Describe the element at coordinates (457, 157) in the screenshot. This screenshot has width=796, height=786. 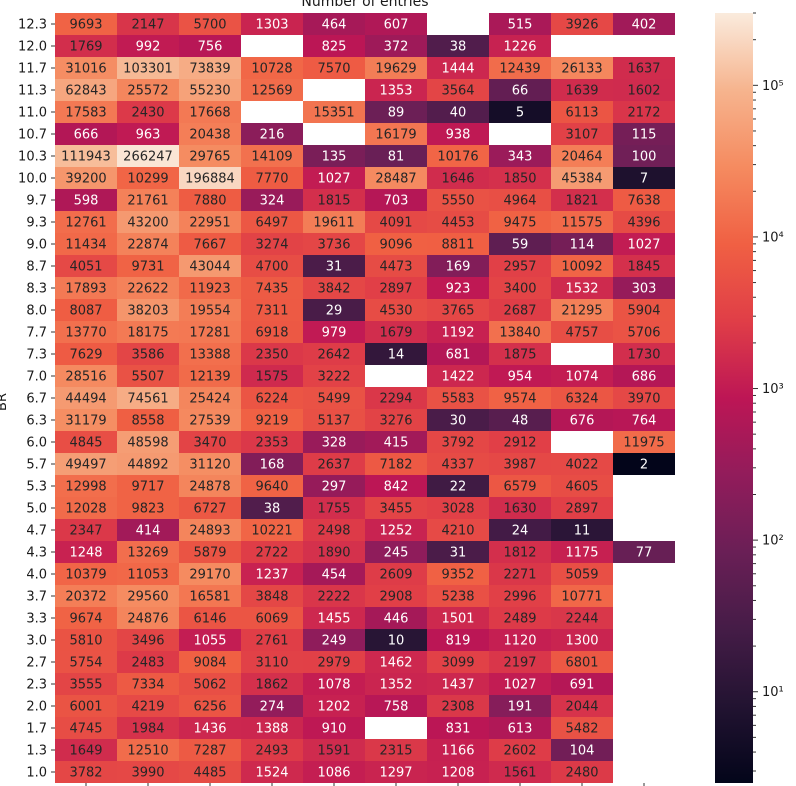
I see `cell-value-label: 10176` at that location.